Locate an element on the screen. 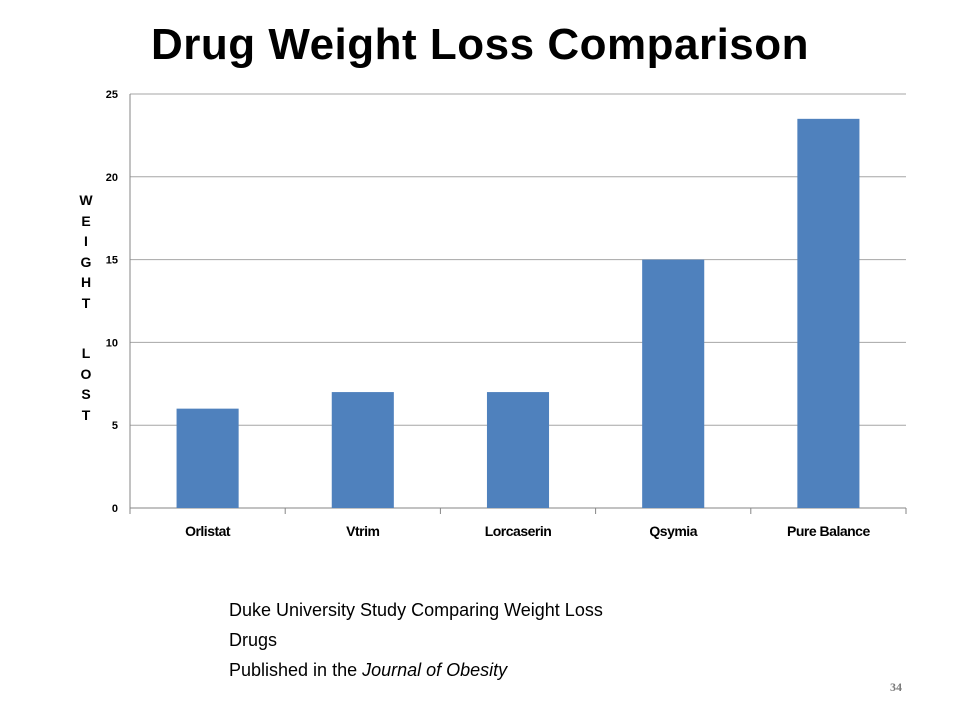  y-axis-label-letter: S is located at coordinates (86, 394).